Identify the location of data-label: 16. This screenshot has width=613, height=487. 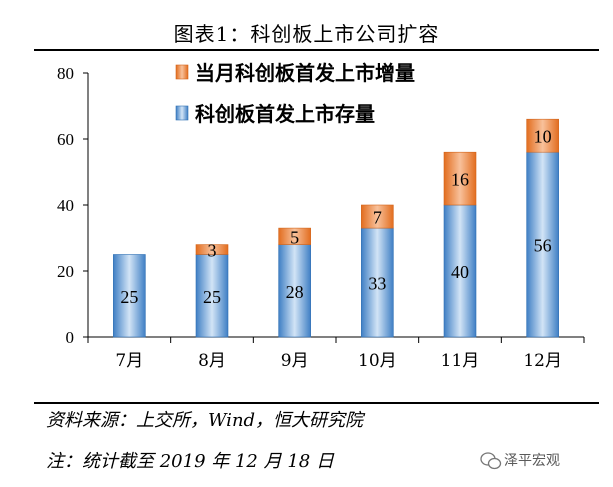
(460, 180).